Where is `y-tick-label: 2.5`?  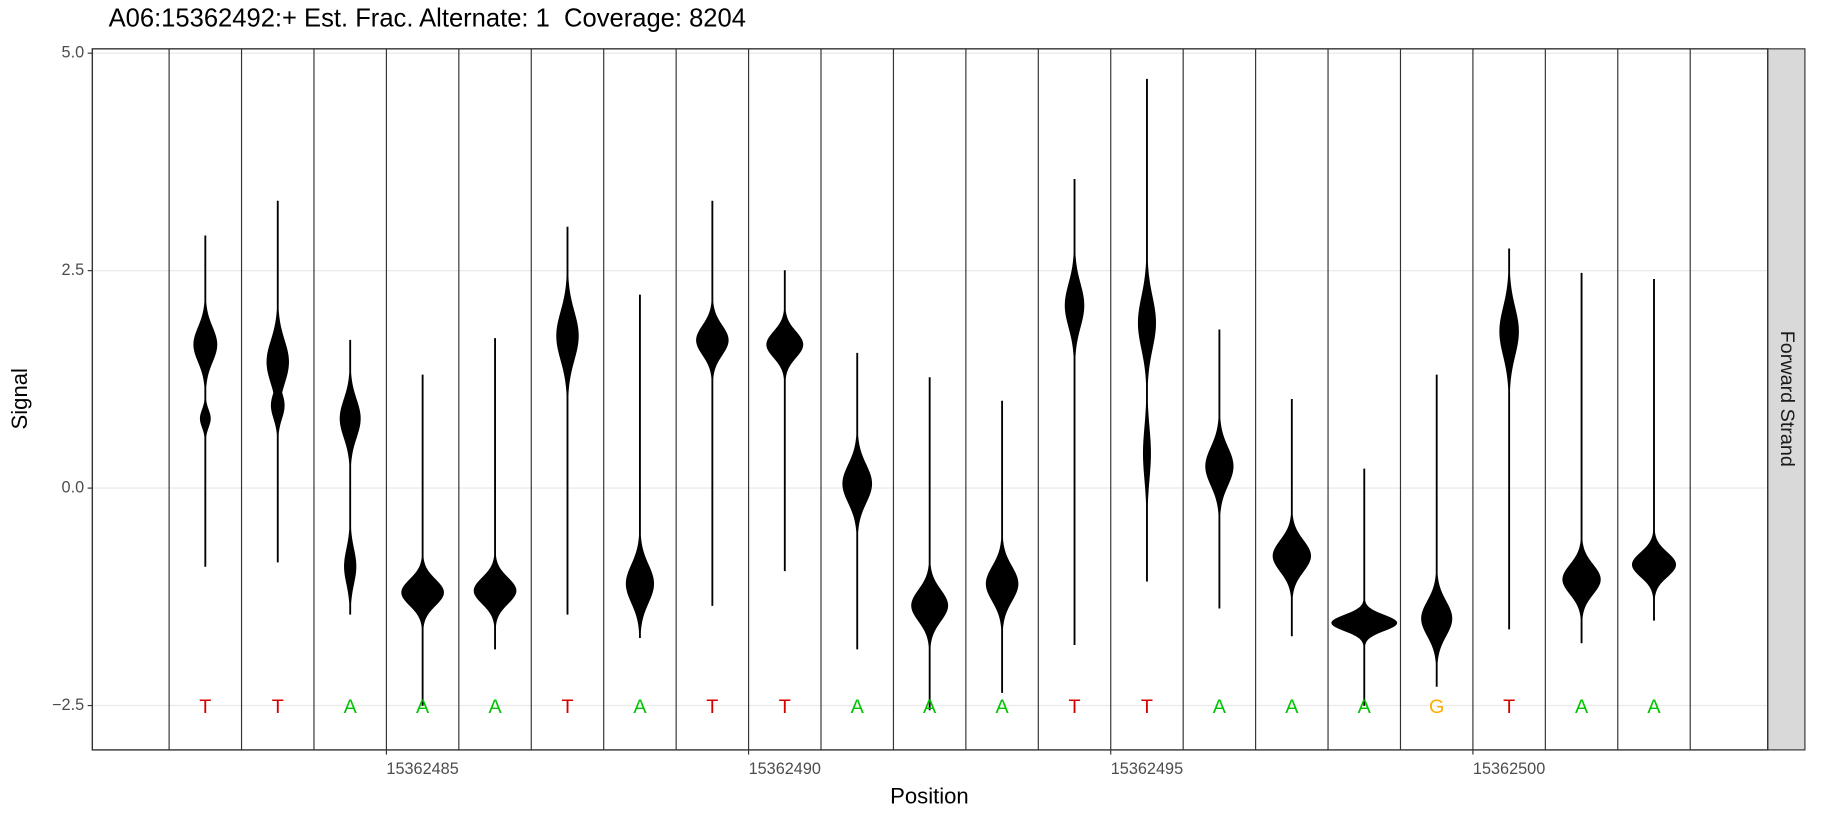 y-tick-label: 2.5 is located at coordinates (73, 270).